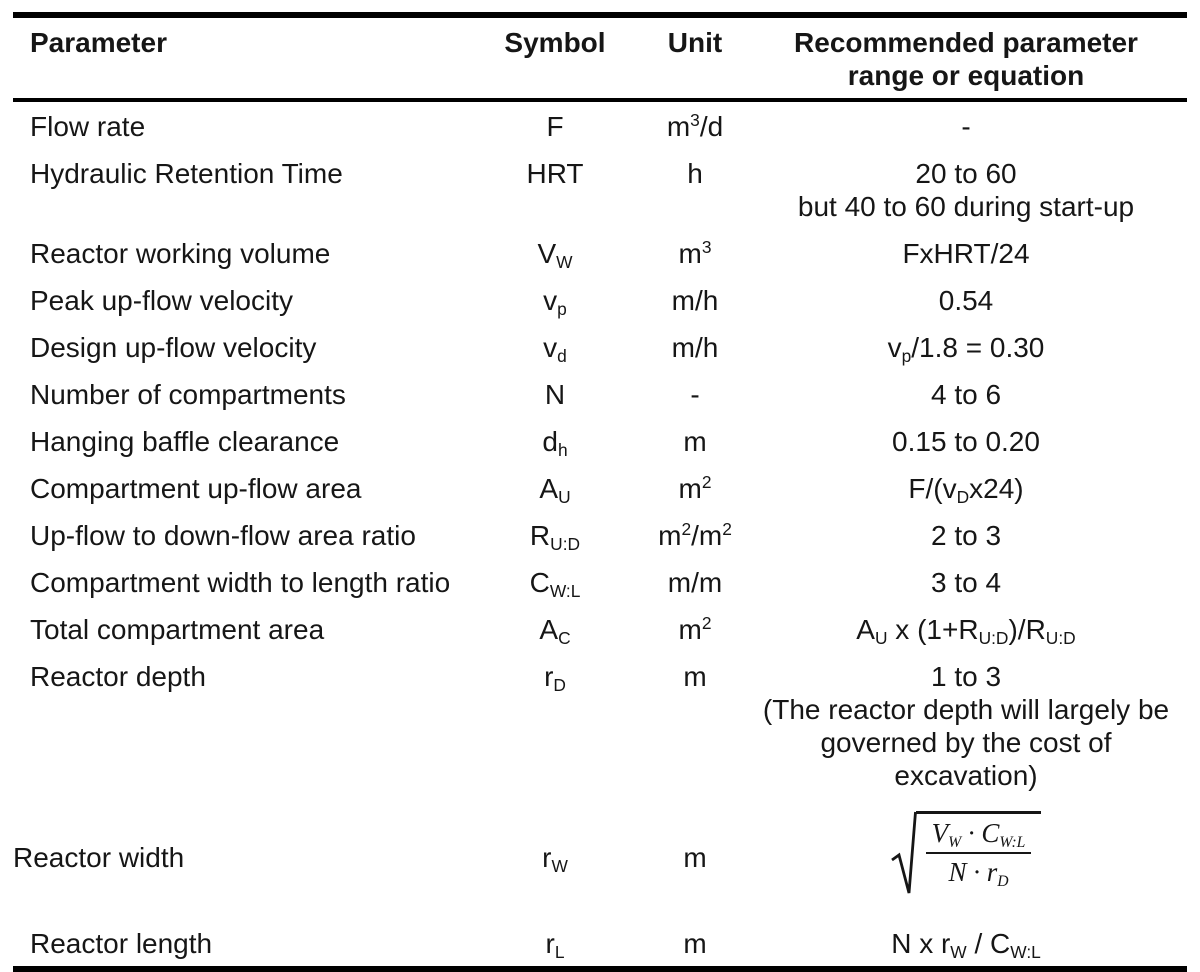 Image resolution: width=1200 pixels, height=972 pixels. Describe the element at coordinates (600, 393) in the screenshot. I see `table-row: Number of compartments N - 4 to 6` at that location.